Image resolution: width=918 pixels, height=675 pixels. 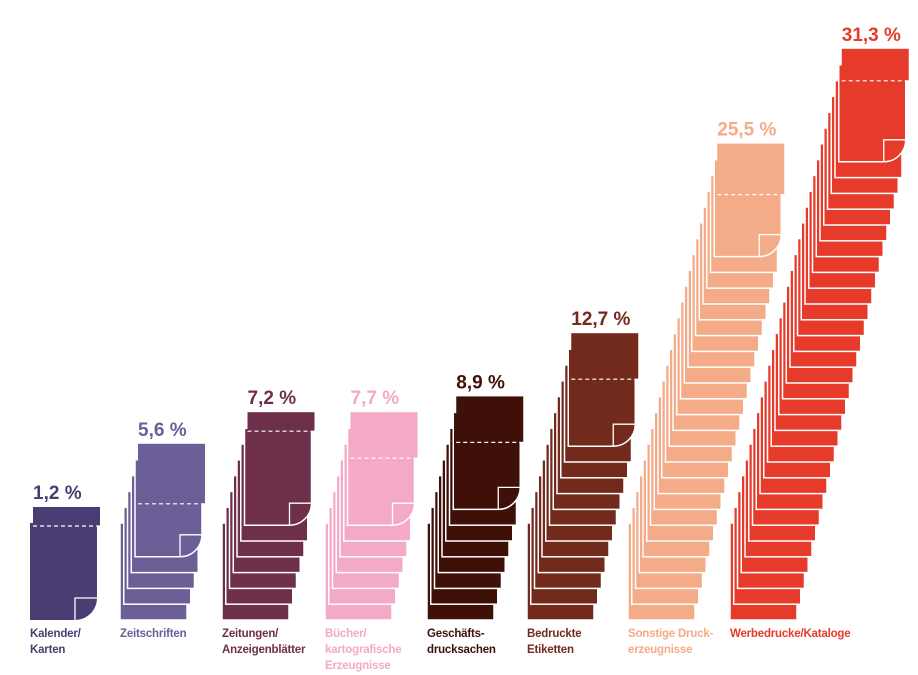 I want to click on category-label: Bedruckte Etiketten, so click(x=554, y=642).